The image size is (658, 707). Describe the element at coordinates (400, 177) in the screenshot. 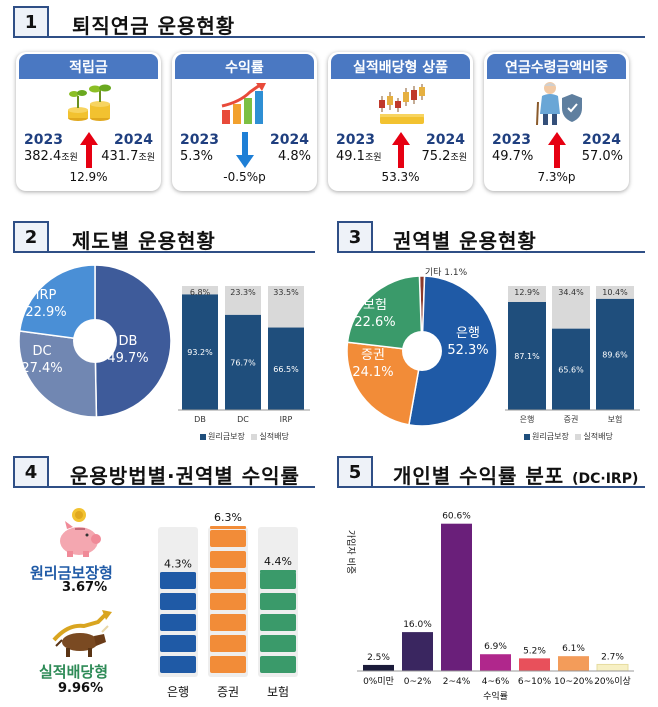

I see `change-value: 53.3%` at that location.